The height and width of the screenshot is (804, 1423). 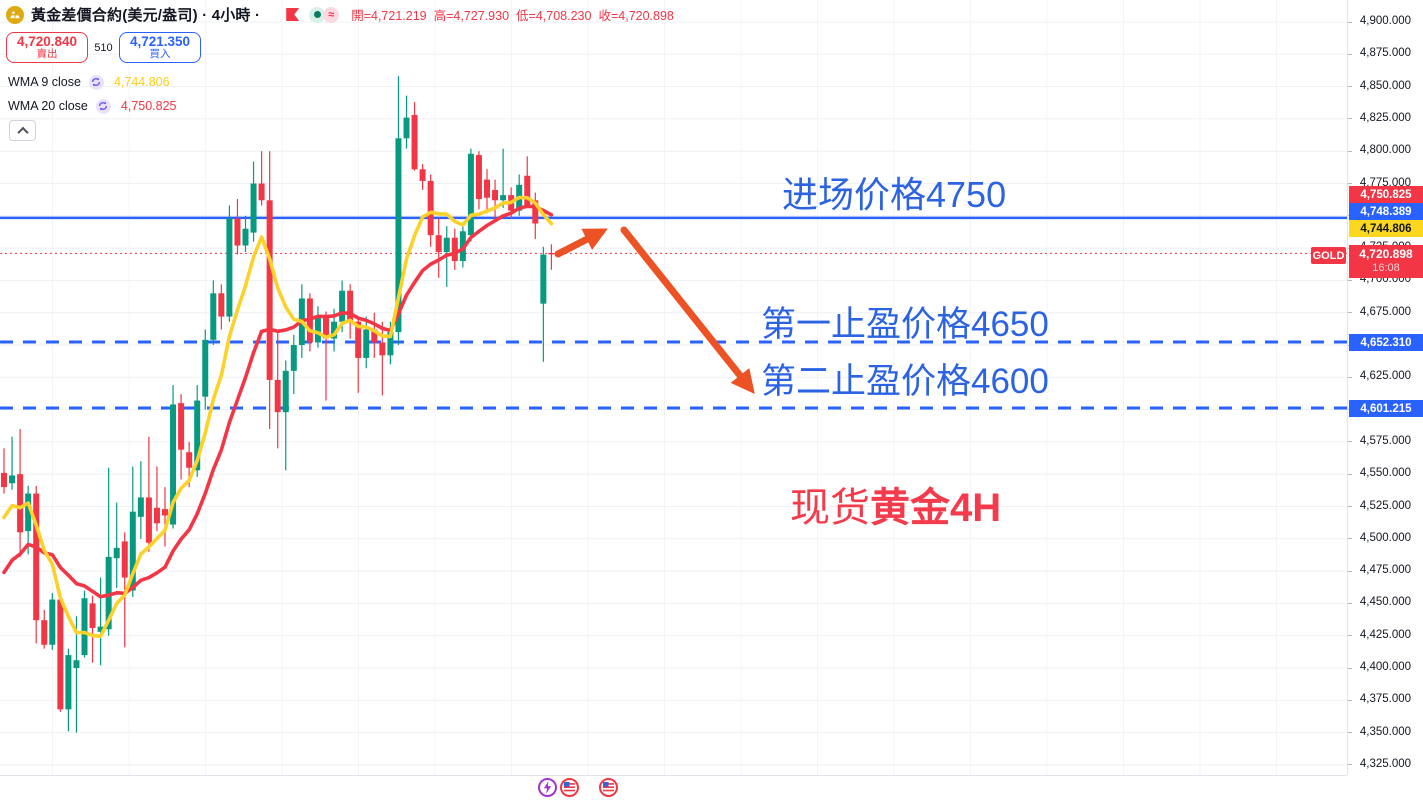 What do you see at coordinates (1385, 763) in the screenshot?
I see `price-tick-label: 4,325.000` at bounding box center [1385, 763].